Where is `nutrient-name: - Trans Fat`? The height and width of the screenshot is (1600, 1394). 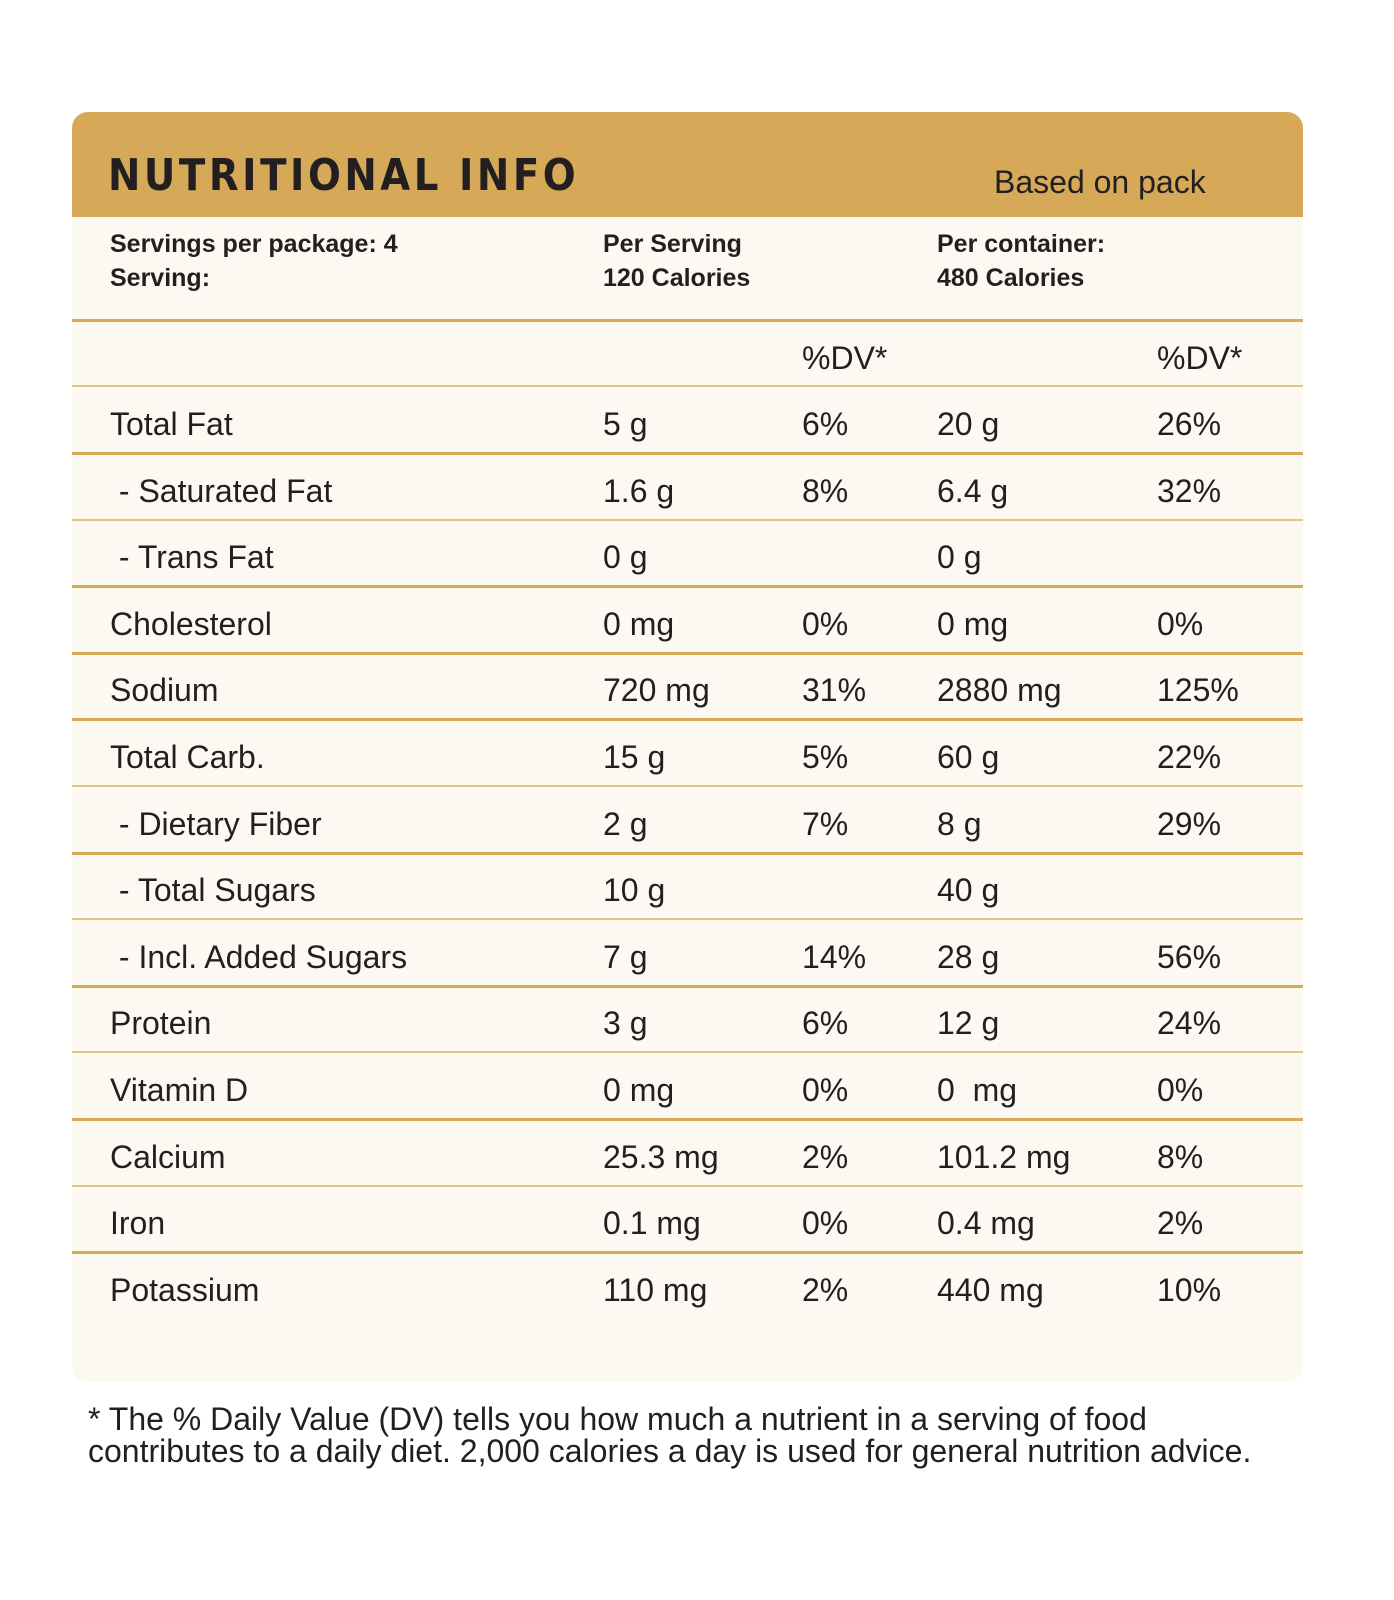 nutrient-name: - Trans Fat is located at coordinates (192, 557).